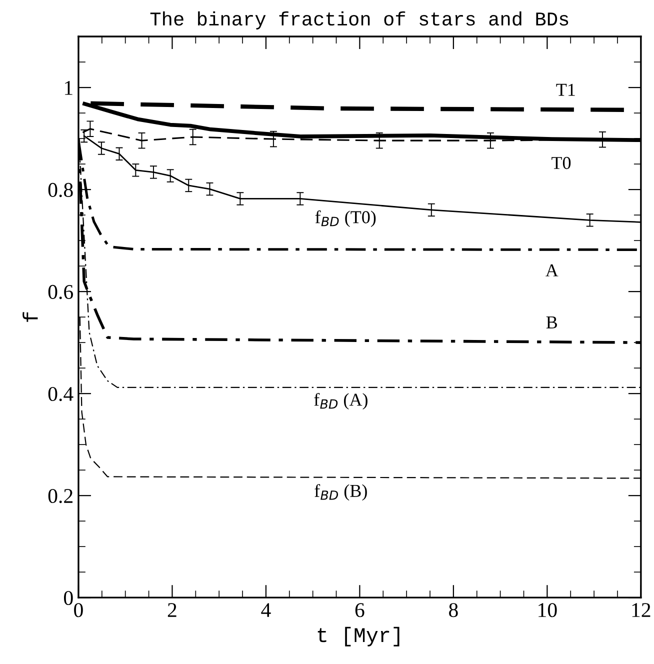  Describe the element at coordinates (61, 394) in the screenshot. I see `y-tick-label: 0.4` at that location.